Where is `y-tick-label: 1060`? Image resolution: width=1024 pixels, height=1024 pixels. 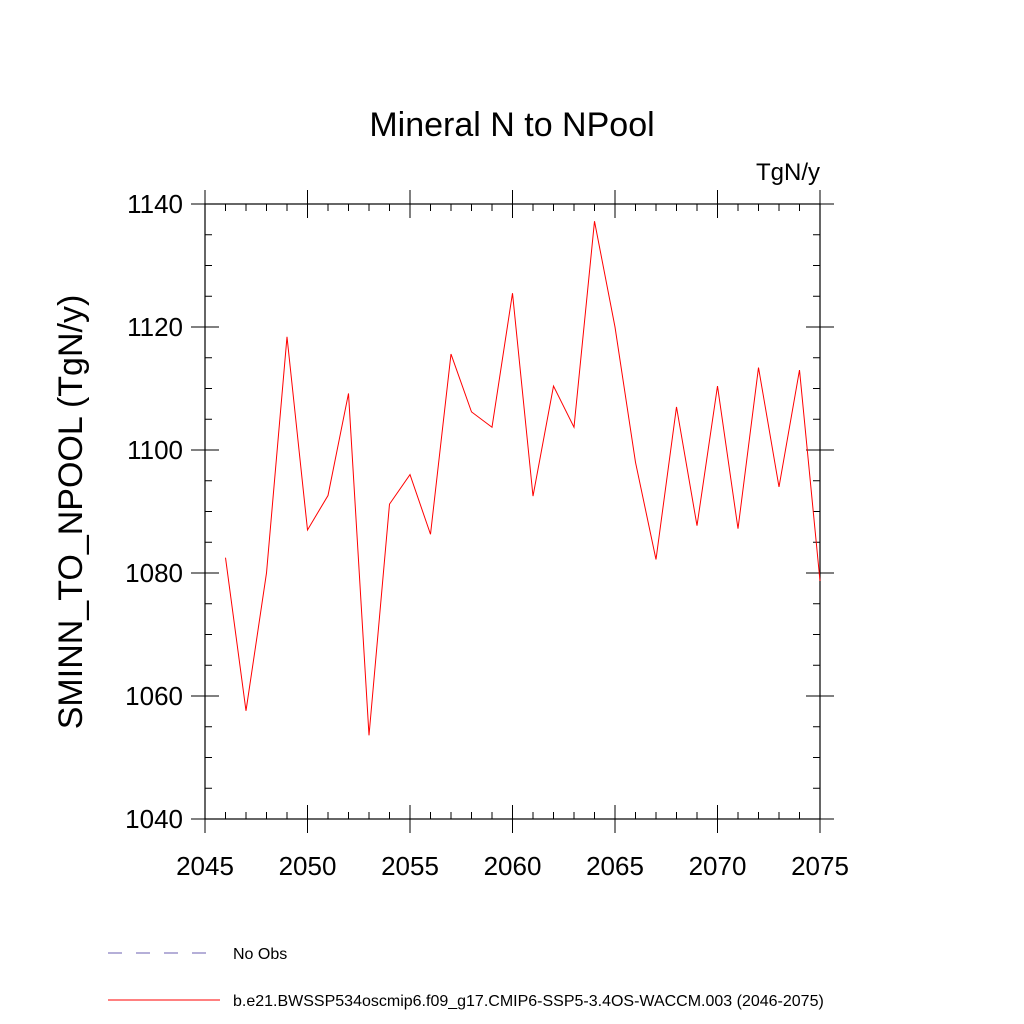
y-tick-label: 1060 is located at coordinates (154, 696).